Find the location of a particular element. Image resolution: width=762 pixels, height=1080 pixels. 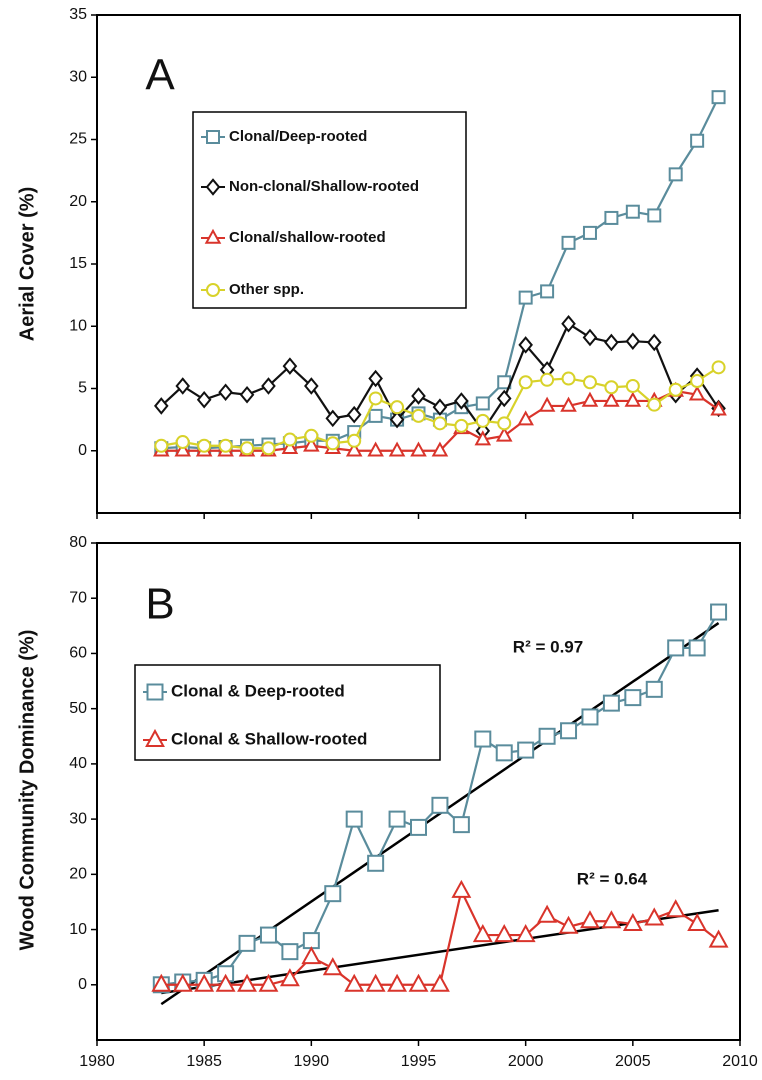

x-tick-label: 2010 is located at coordinates (740, 1061).